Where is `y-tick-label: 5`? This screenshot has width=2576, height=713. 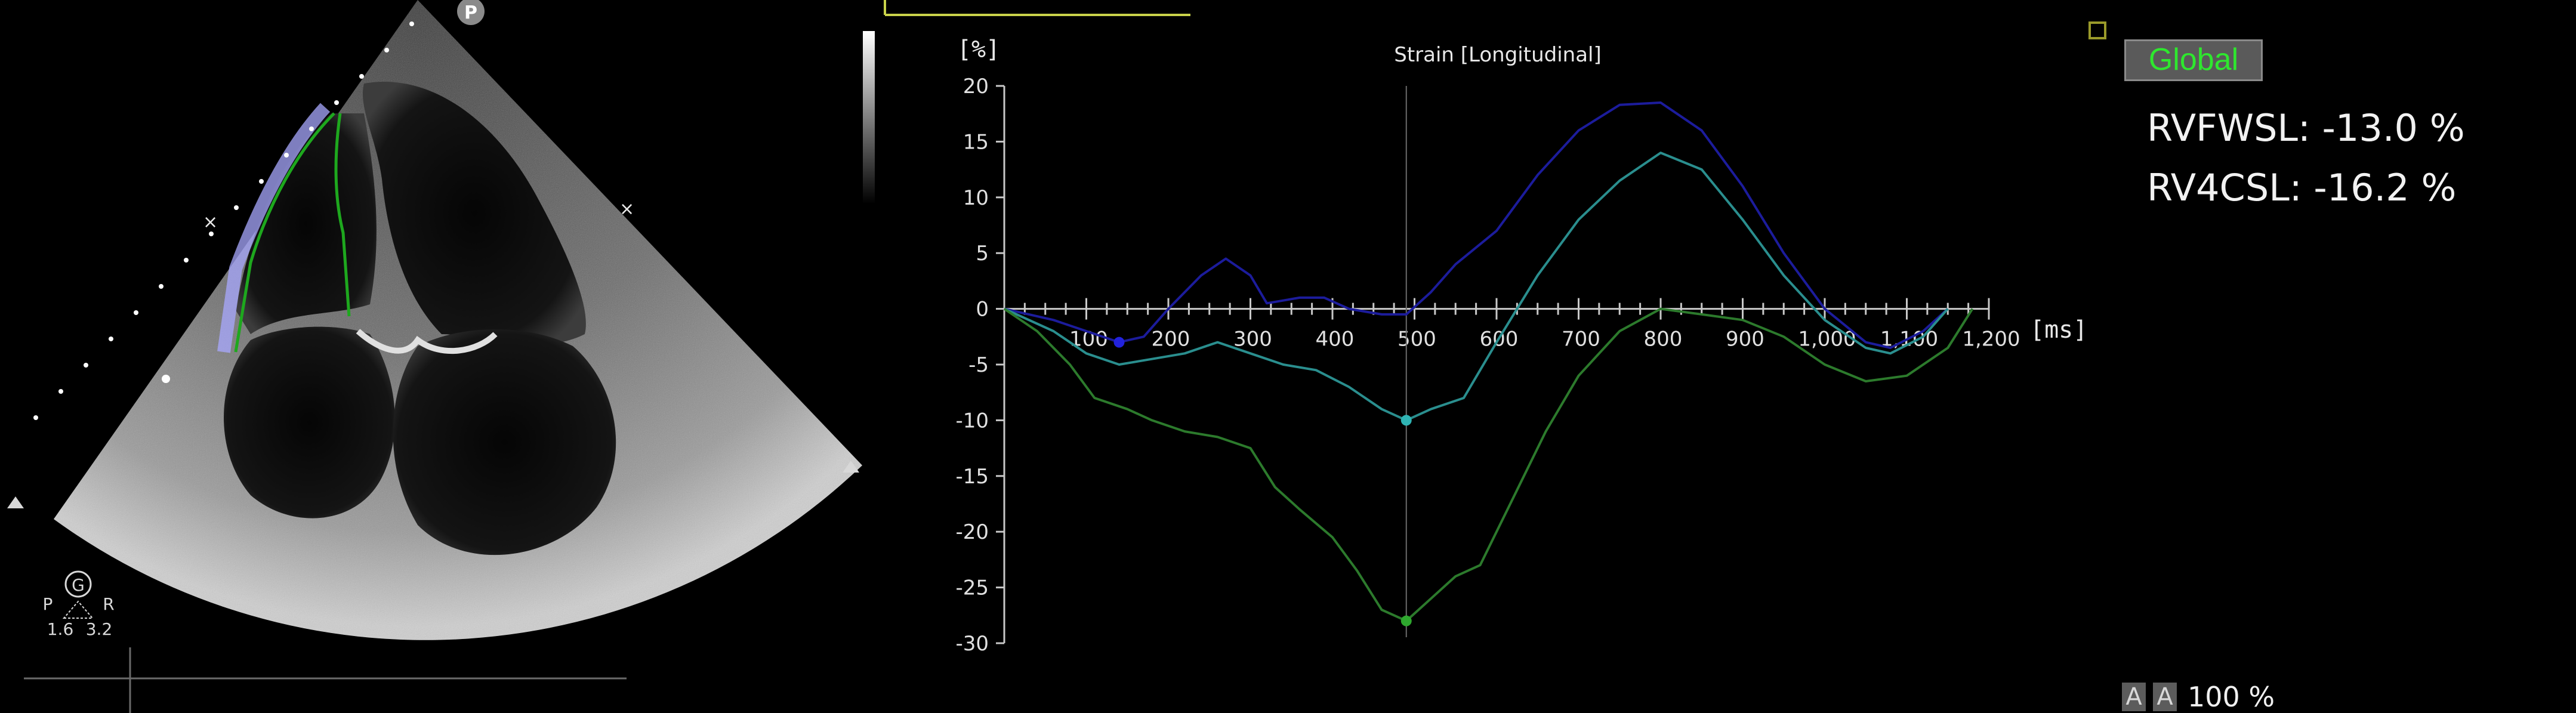
y-tick-label: 5 is located at coordinates (982, 254).